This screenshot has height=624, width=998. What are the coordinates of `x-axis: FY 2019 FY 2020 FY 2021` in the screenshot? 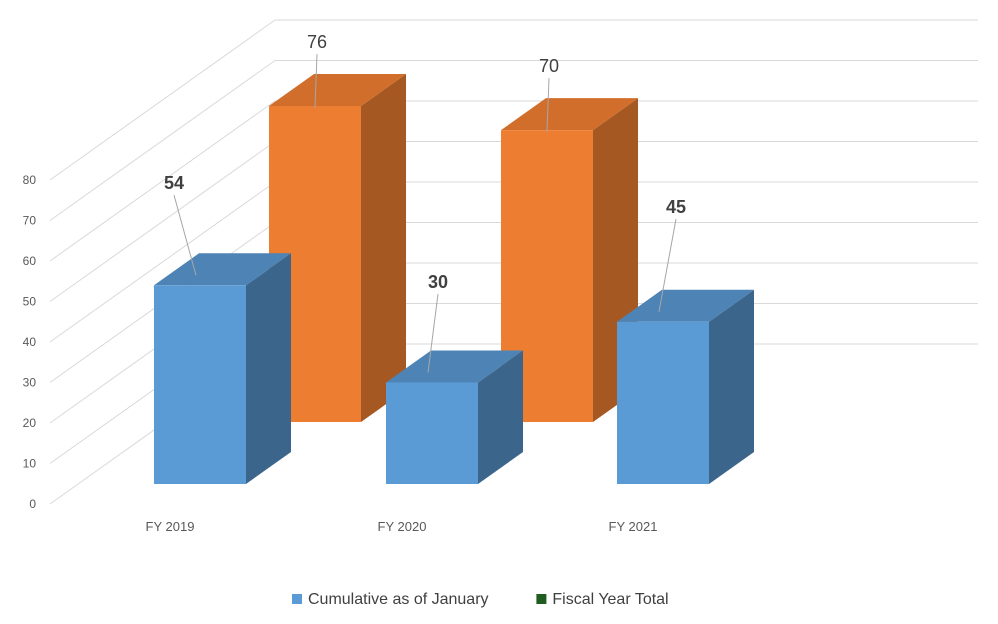 It's located at (402, 526).